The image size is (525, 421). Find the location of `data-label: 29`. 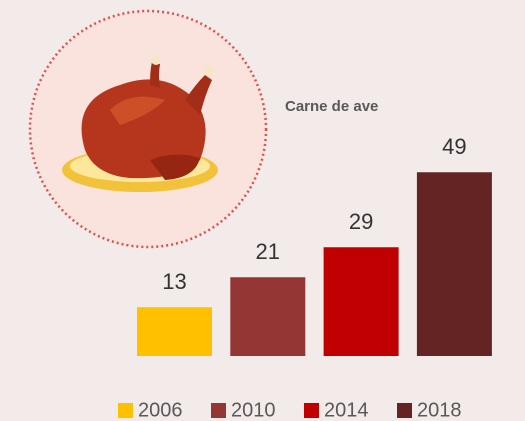

data-label: 29 is located at coordinates (361, 221).